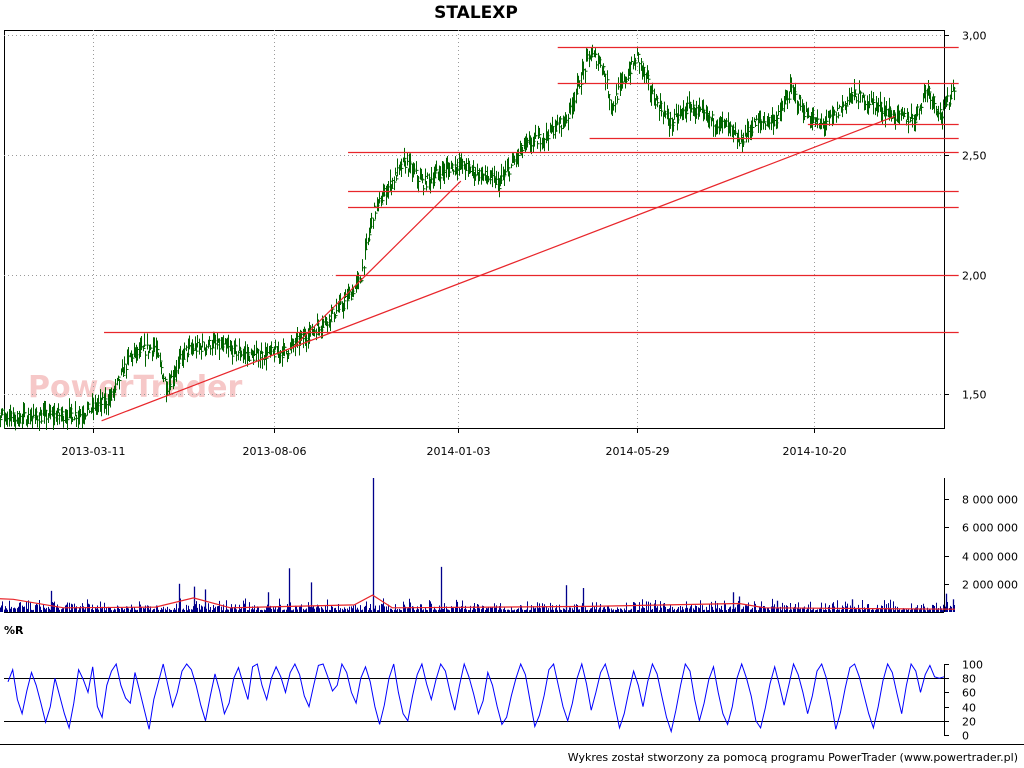  I want to click on williams-r-label: %R, so click(14, 630).